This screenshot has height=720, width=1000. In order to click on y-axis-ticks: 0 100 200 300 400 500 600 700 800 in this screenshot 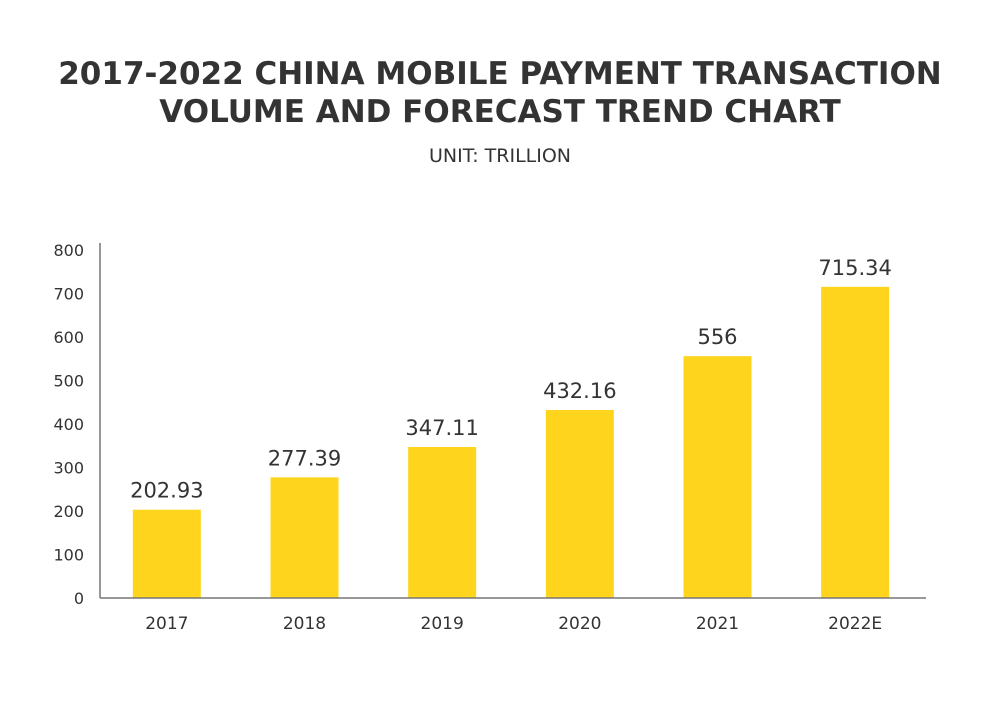, I will do `click(68, 424)`.